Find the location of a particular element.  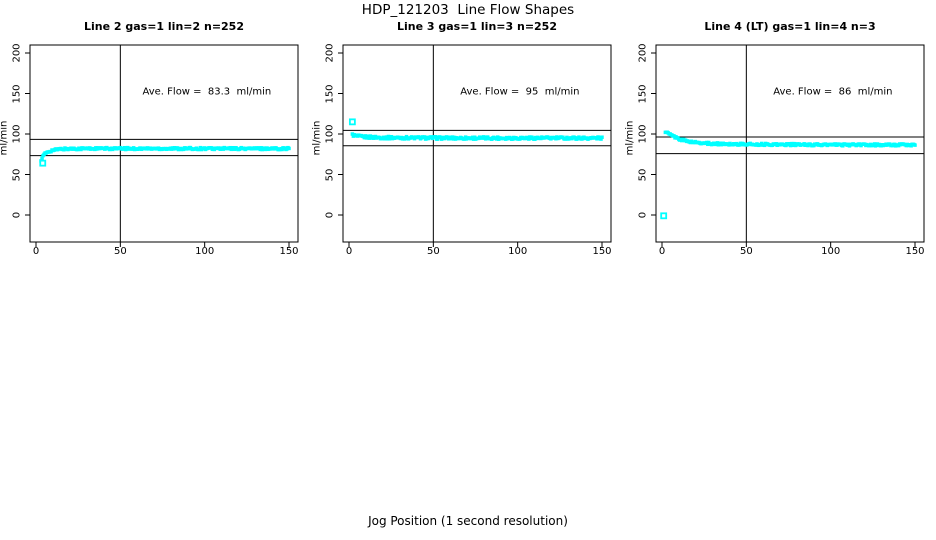

figure-title: HDP_121203 Line Flow Shapes is located at coordinates (468, 10).